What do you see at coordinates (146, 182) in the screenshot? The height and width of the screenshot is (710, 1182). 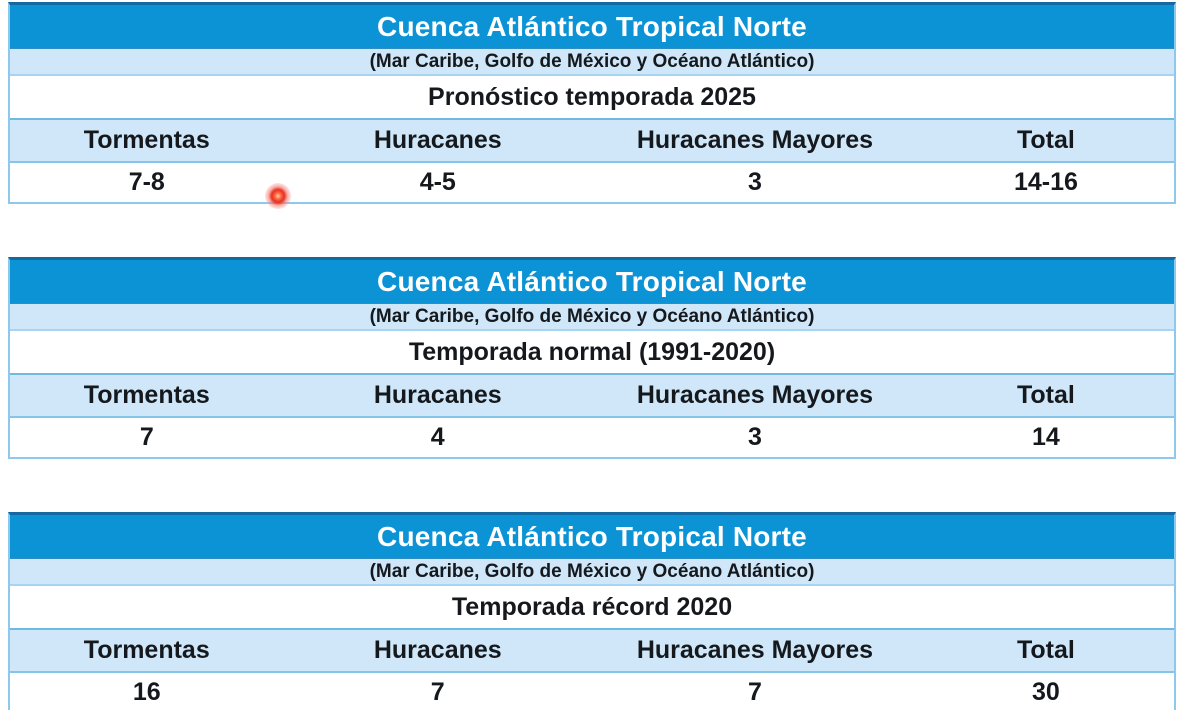 I see `value-tormentas: 7-8` at bounding box center [146, 182].